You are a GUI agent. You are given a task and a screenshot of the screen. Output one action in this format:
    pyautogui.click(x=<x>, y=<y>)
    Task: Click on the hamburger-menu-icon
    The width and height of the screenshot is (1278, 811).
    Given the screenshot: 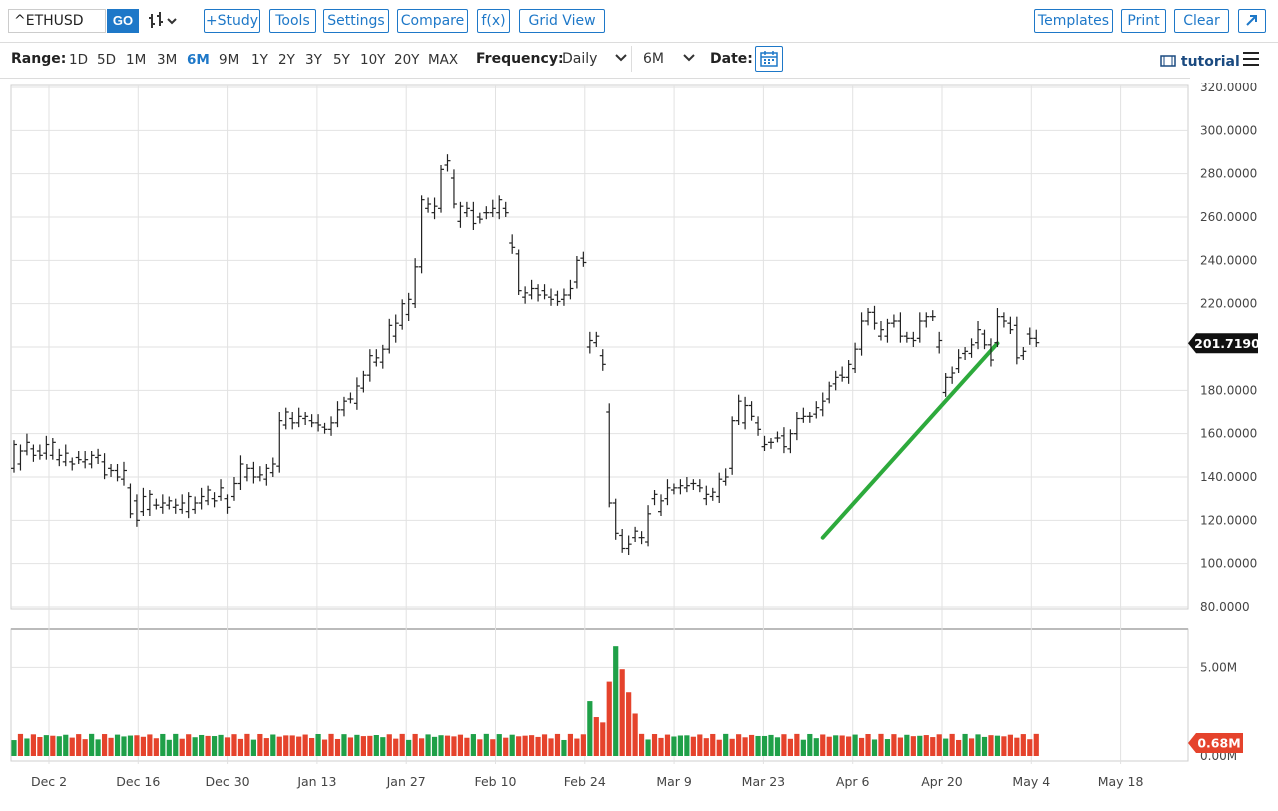 What is the action you would take?
    pyautogui.click(x=1251, y=59)
    